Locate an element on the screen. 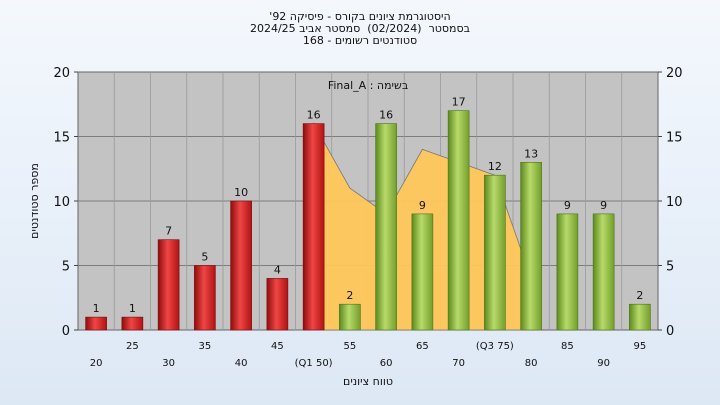 Image resolution: width=720 pixels, height=405 pixels. chart-title-line-1: היסטוגרמת ציונים בקורס - פיסיקה 92' is located at coordinates (360, 16).